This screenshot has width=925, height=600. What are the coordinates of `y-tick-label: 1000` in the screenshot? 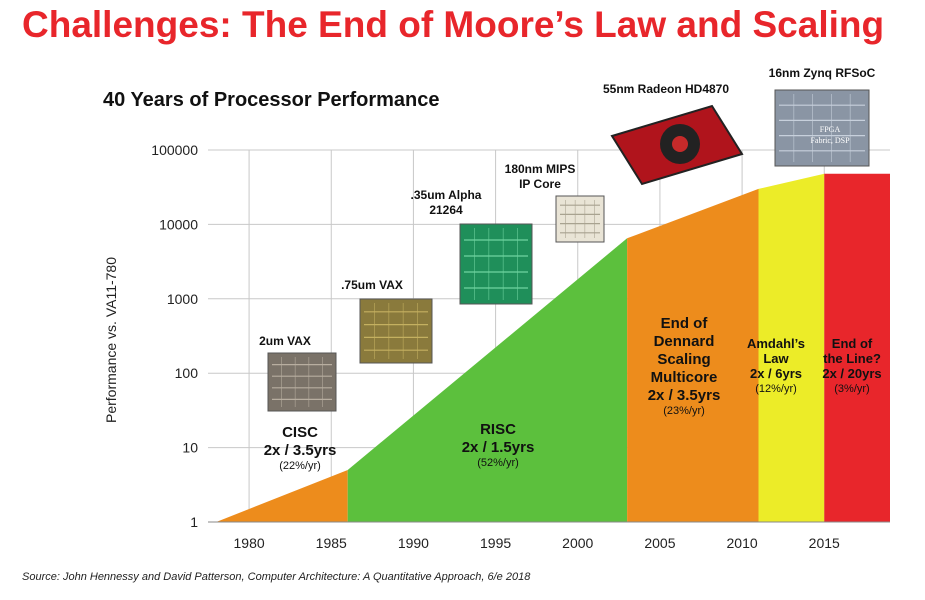 It's located at (182, 299).